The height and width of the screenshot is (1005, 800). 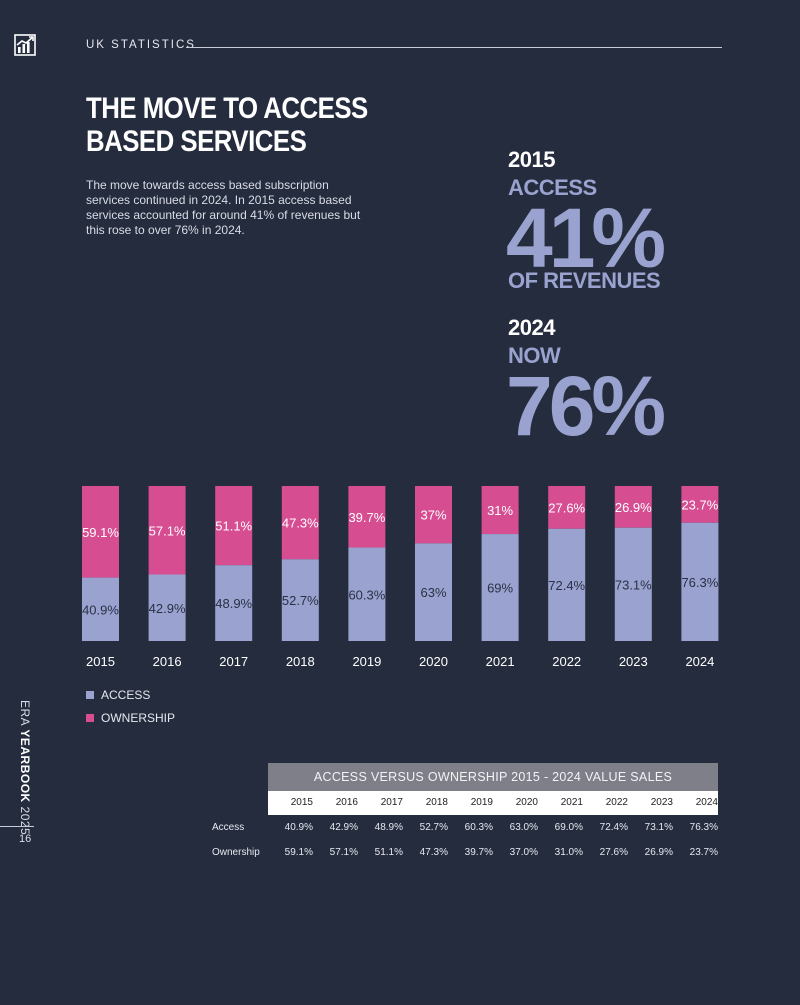 I want to click on data-label-ownership: 23.7%, so click(x=699, y=504).